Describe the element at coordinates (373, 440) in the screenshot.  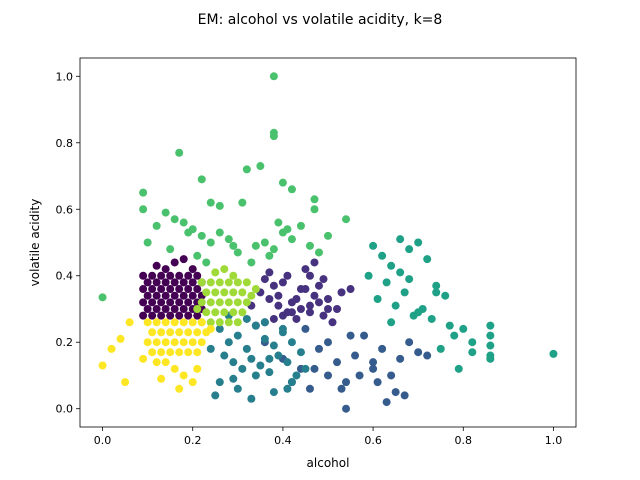
I see `x-tick-label: 0.6` at that location.